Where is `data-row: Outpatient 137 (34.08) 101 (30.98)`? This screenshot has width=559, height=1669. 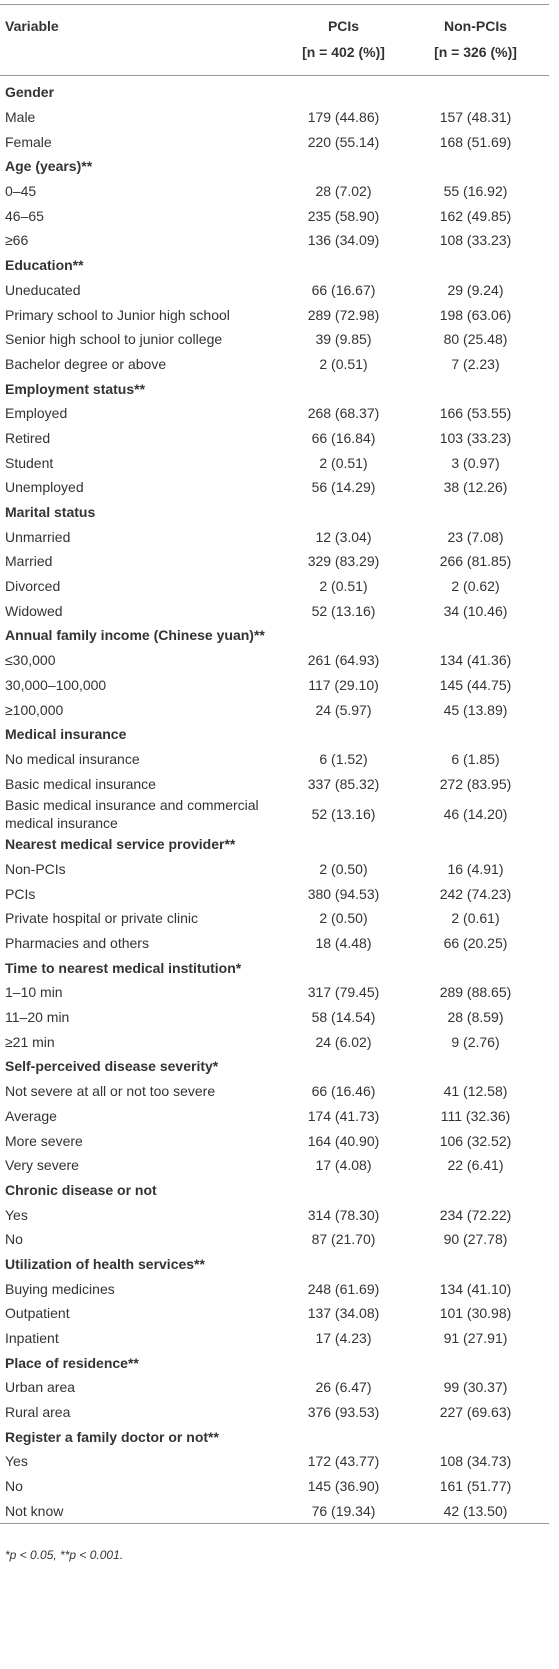
data-row: Outpatient 137 (34.08) 101 (30.98) is located at coordinates (274, 1313).